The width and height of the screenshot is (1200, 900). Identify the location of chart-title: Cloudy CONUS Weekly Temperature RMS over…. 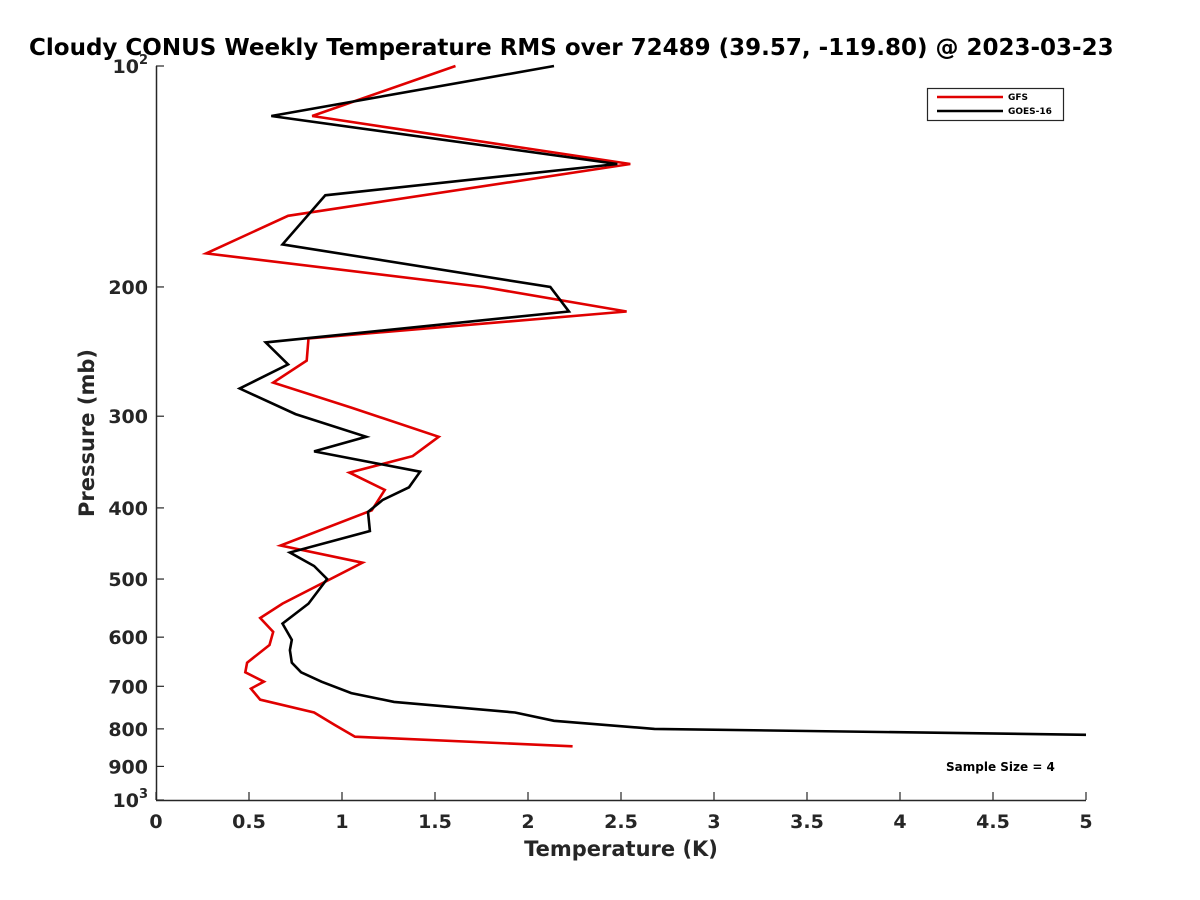
(571, 48).